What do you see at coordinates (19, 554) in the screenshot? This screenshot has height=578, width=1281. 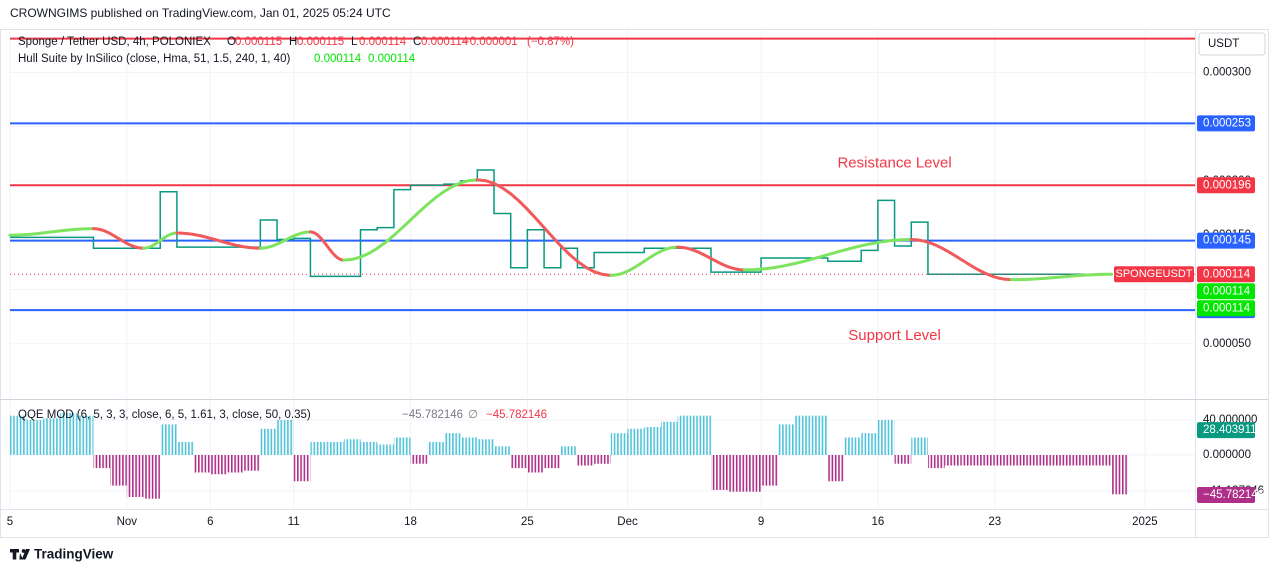 I see `brand-logo` at bounding box center [19, 554].